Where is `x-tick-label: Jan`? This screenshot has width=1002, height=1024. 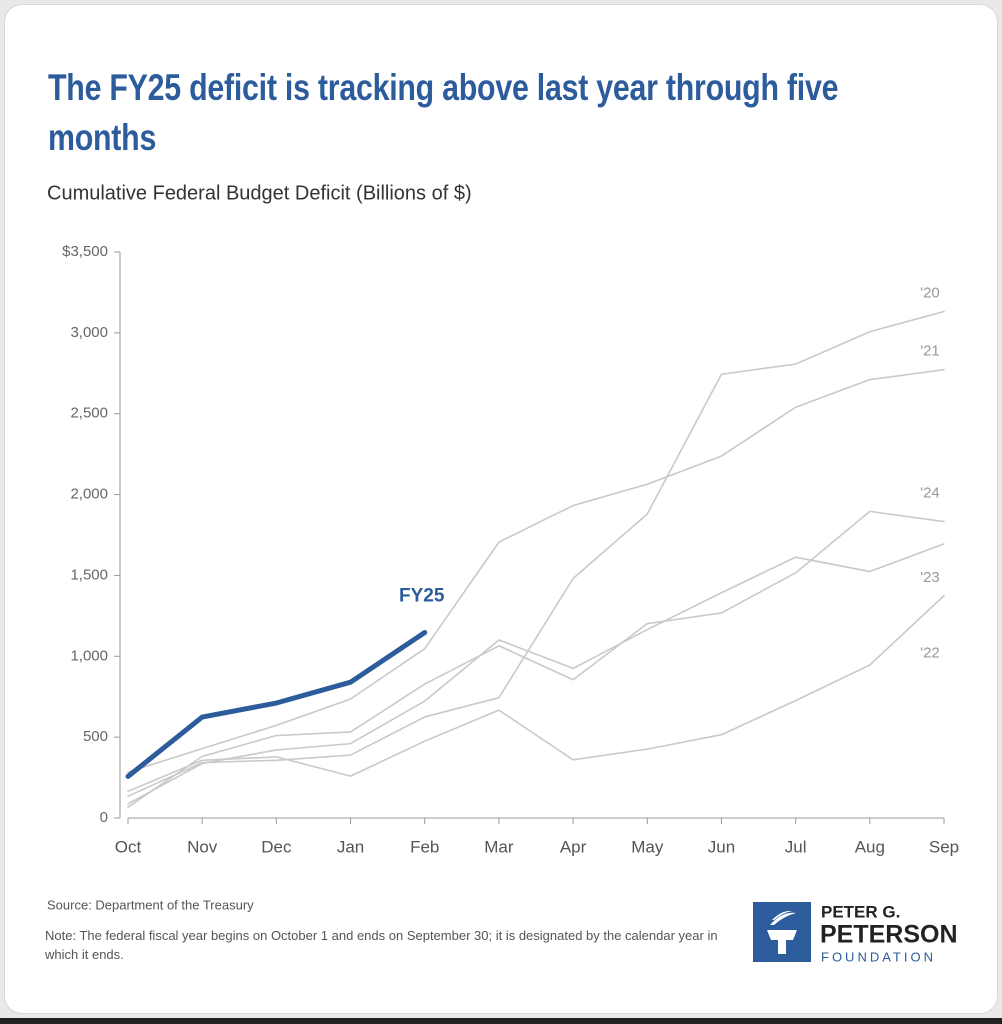
x-tick-label: Jan is located at coordinates (350, 846).